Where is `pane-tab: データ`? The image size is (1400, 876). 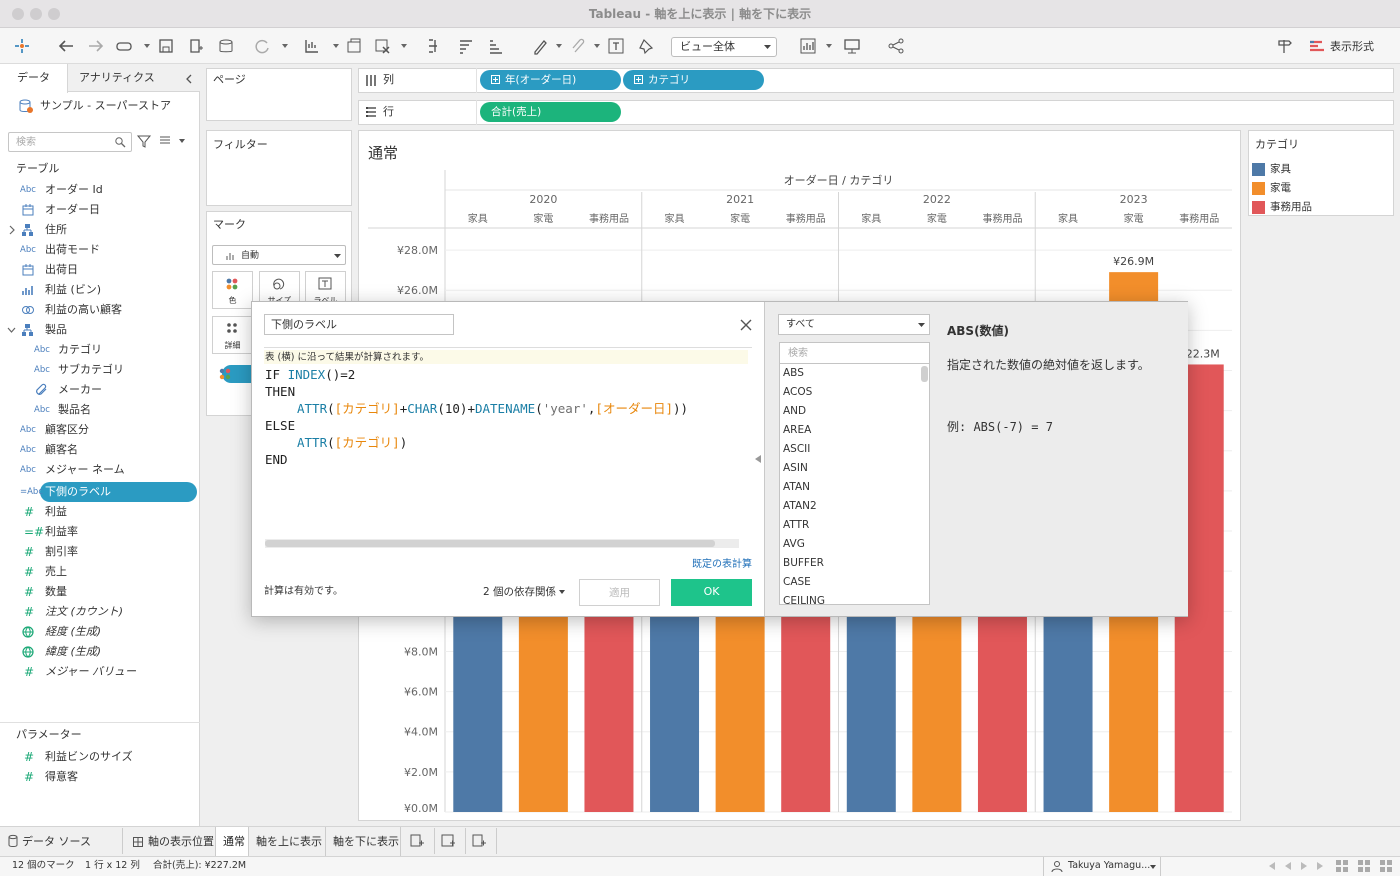 pane-tab: データ is located at coordinates (33, 77).